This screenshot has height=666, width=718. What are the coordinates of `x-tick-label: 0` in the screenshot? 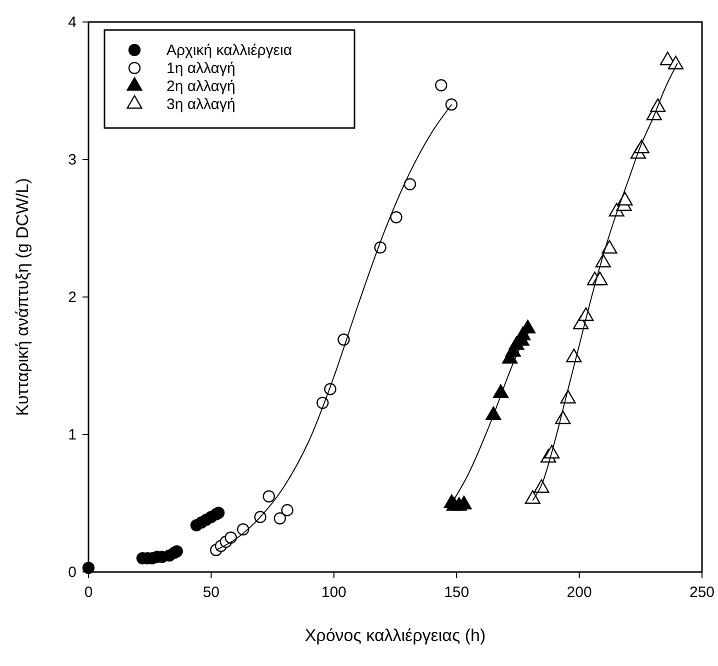 It's located at (88, 592).